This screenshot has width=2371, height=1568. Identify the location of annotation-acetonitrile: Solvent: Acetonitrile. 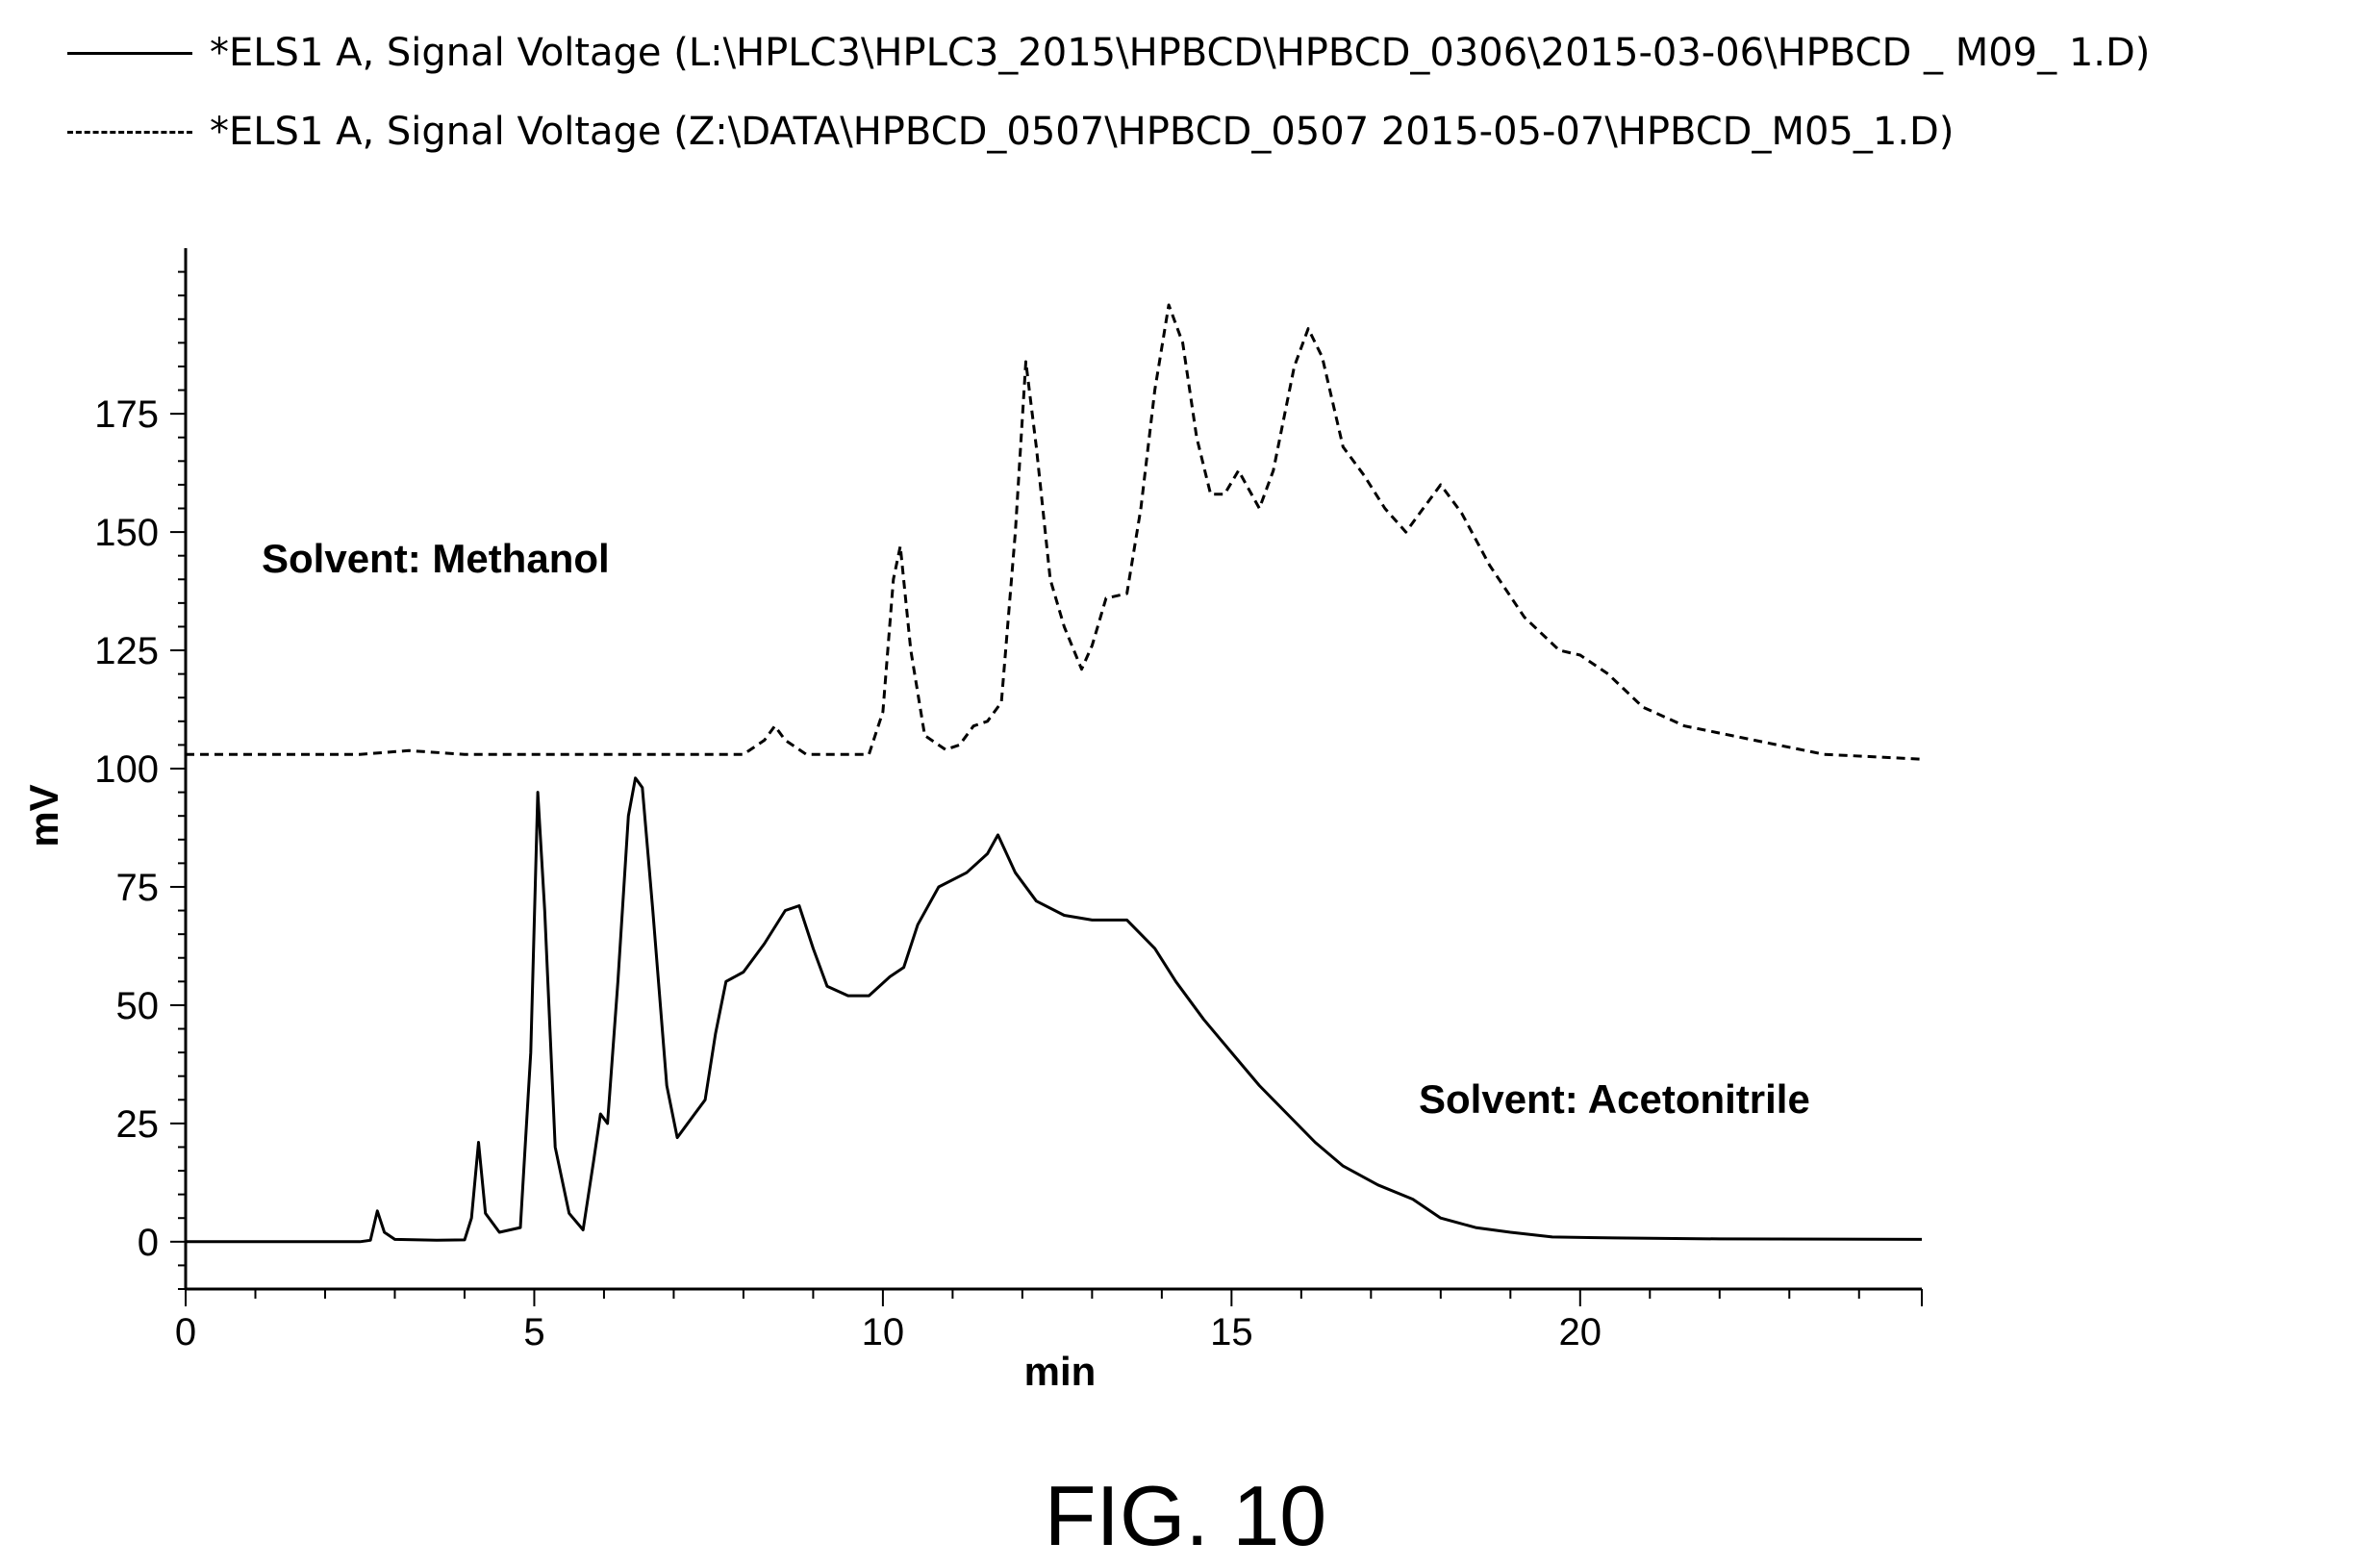
(1614, 1099).